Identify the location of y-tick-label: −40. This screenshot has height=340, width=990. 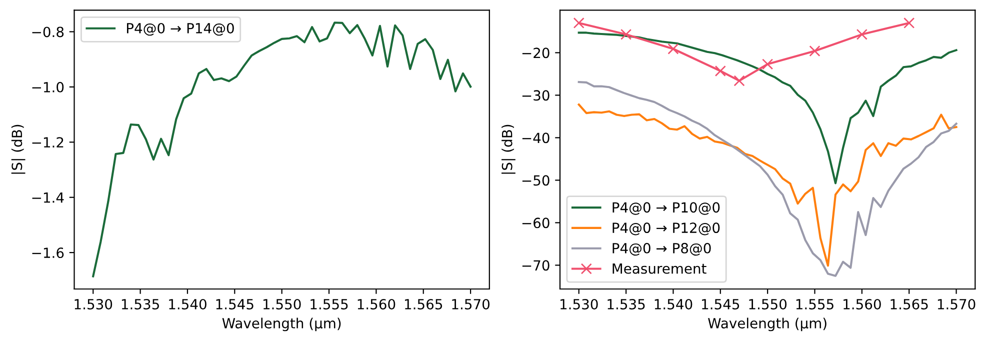
(536, 138).